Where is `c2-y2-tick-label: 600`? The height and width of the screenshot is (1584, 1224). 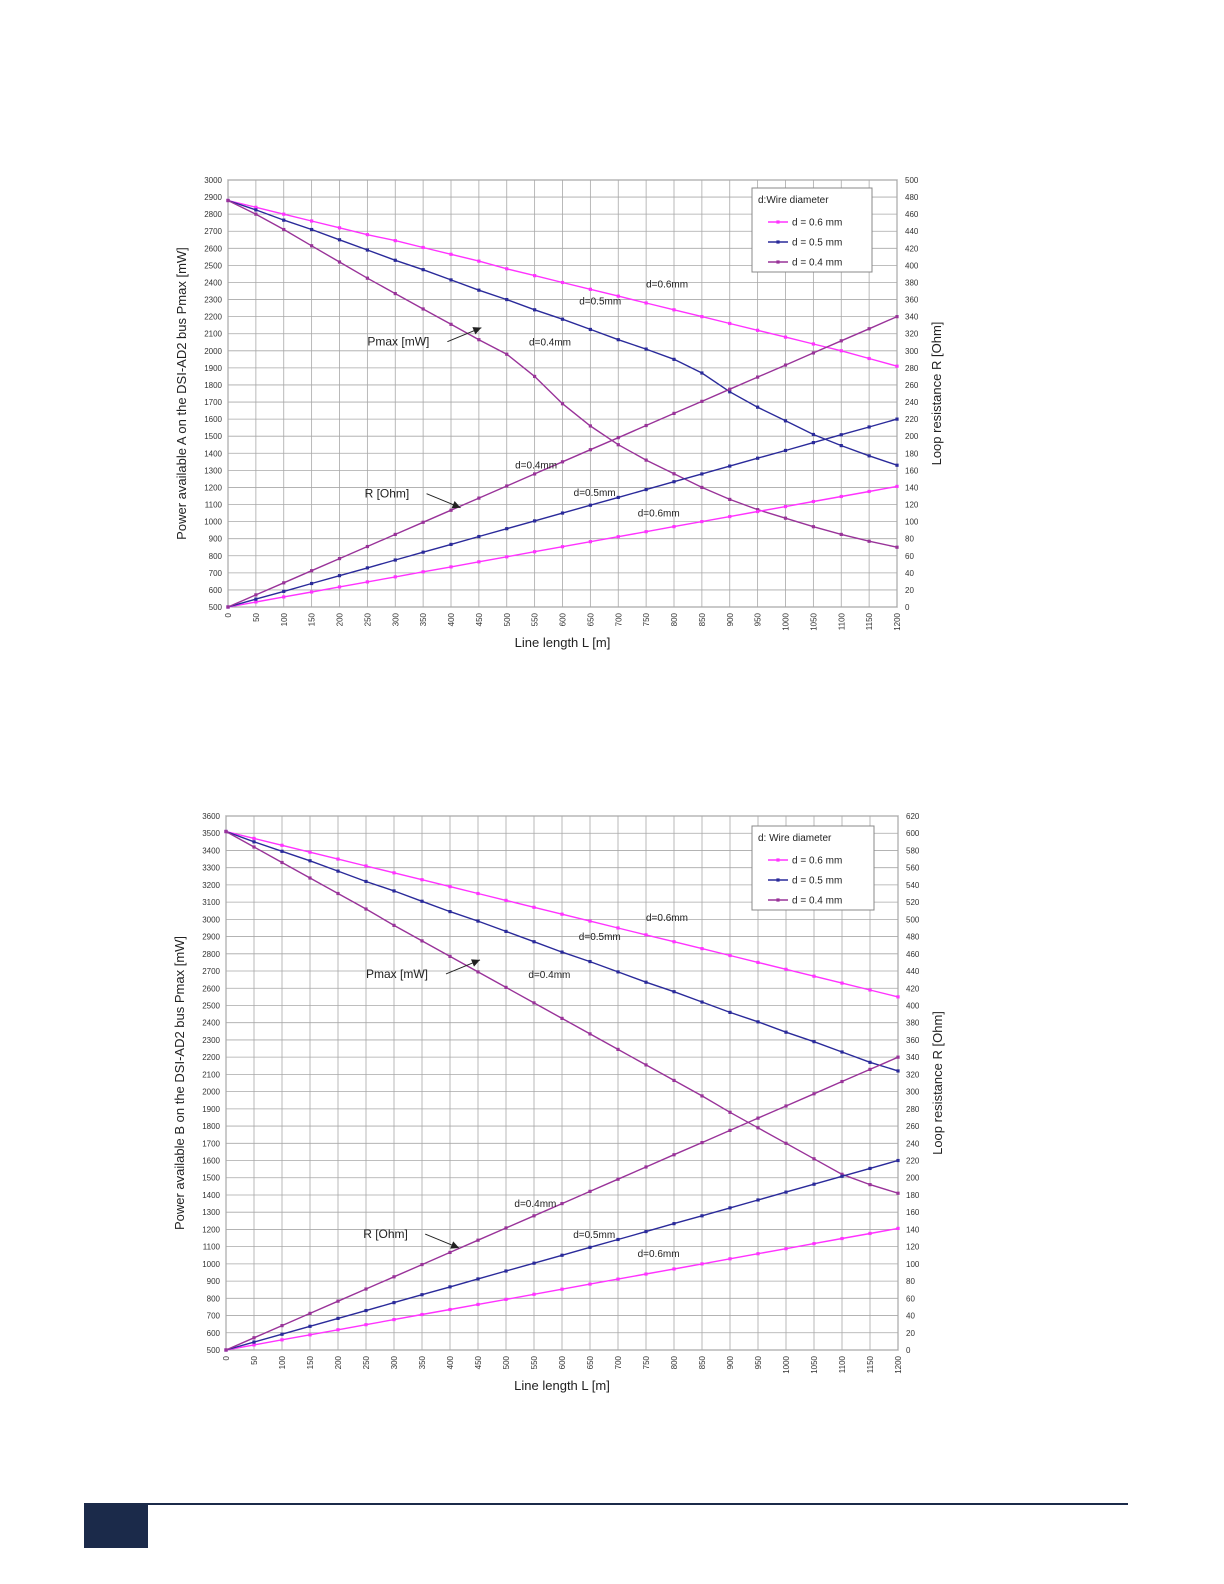
c2-y2-tick-label: 600 is located at coordinates (913, 833).